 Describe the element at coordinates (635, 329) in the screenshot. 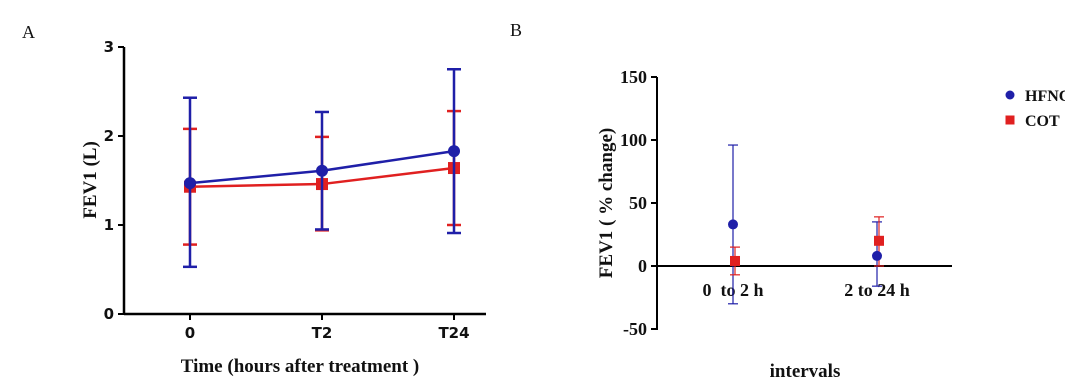

I see `b-y-tick-label: -50` at that location.